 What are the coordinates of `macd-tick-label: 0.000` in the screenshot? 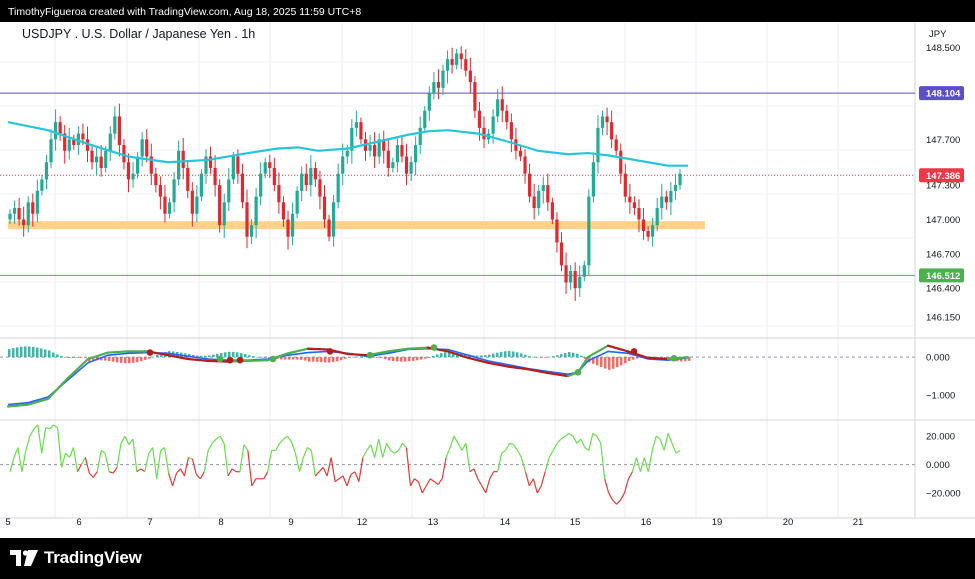 It's located at (938, 358).